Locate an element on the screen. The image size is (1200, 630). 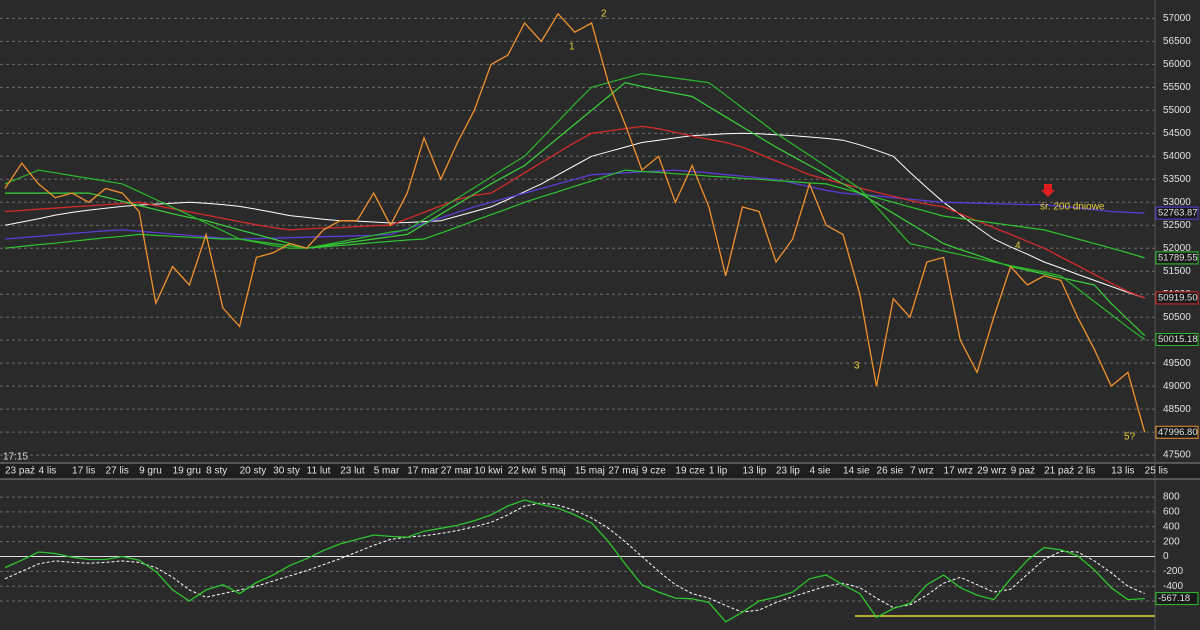
y-tick-label: 0 is located at coordinates (1166, 556).